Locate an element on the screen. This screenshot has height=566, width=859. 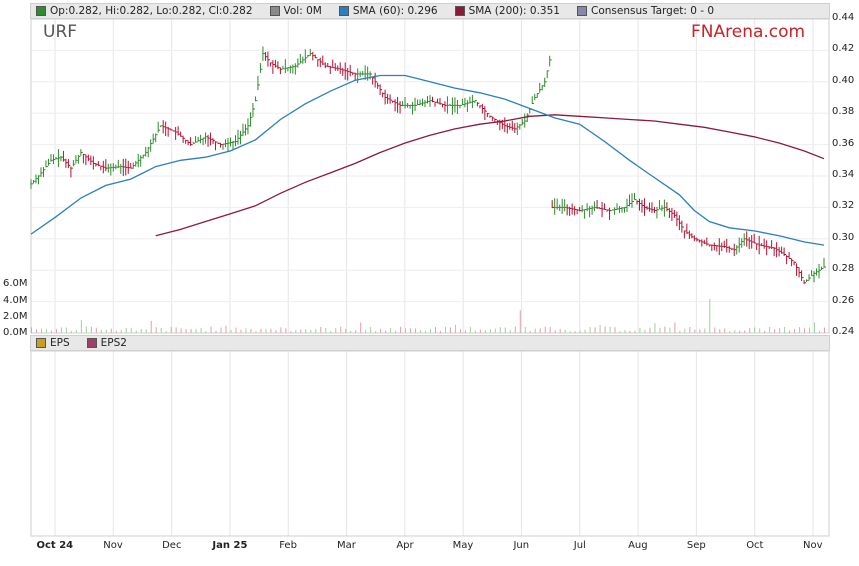
y-tick-label: 0.34 is located at coordinates (843, 174).